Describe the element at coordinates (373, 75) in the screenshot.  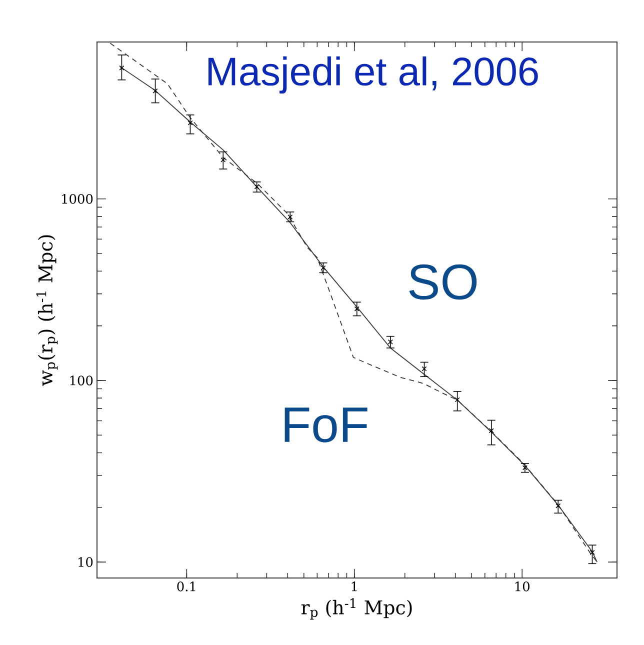
I see `annotation: Masjedi et al, 2006` at that location.